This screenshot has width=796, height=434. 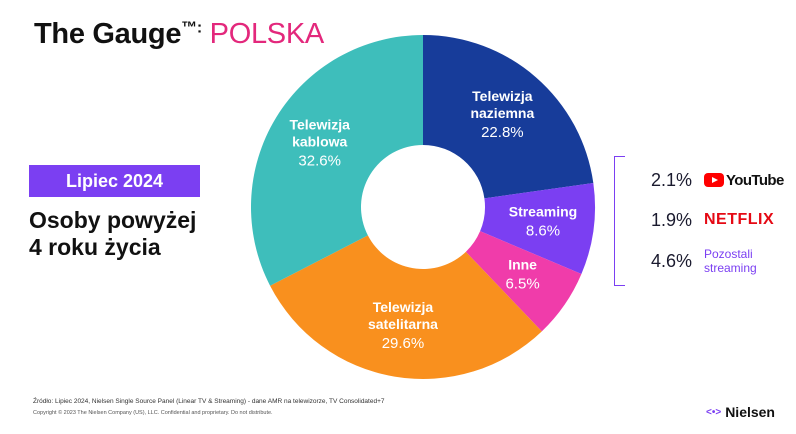 What do you see at coordinates (502, 113) in the screenshot?
I see `slice-0-label-2: naziemna` at bounding box center [502, 113].